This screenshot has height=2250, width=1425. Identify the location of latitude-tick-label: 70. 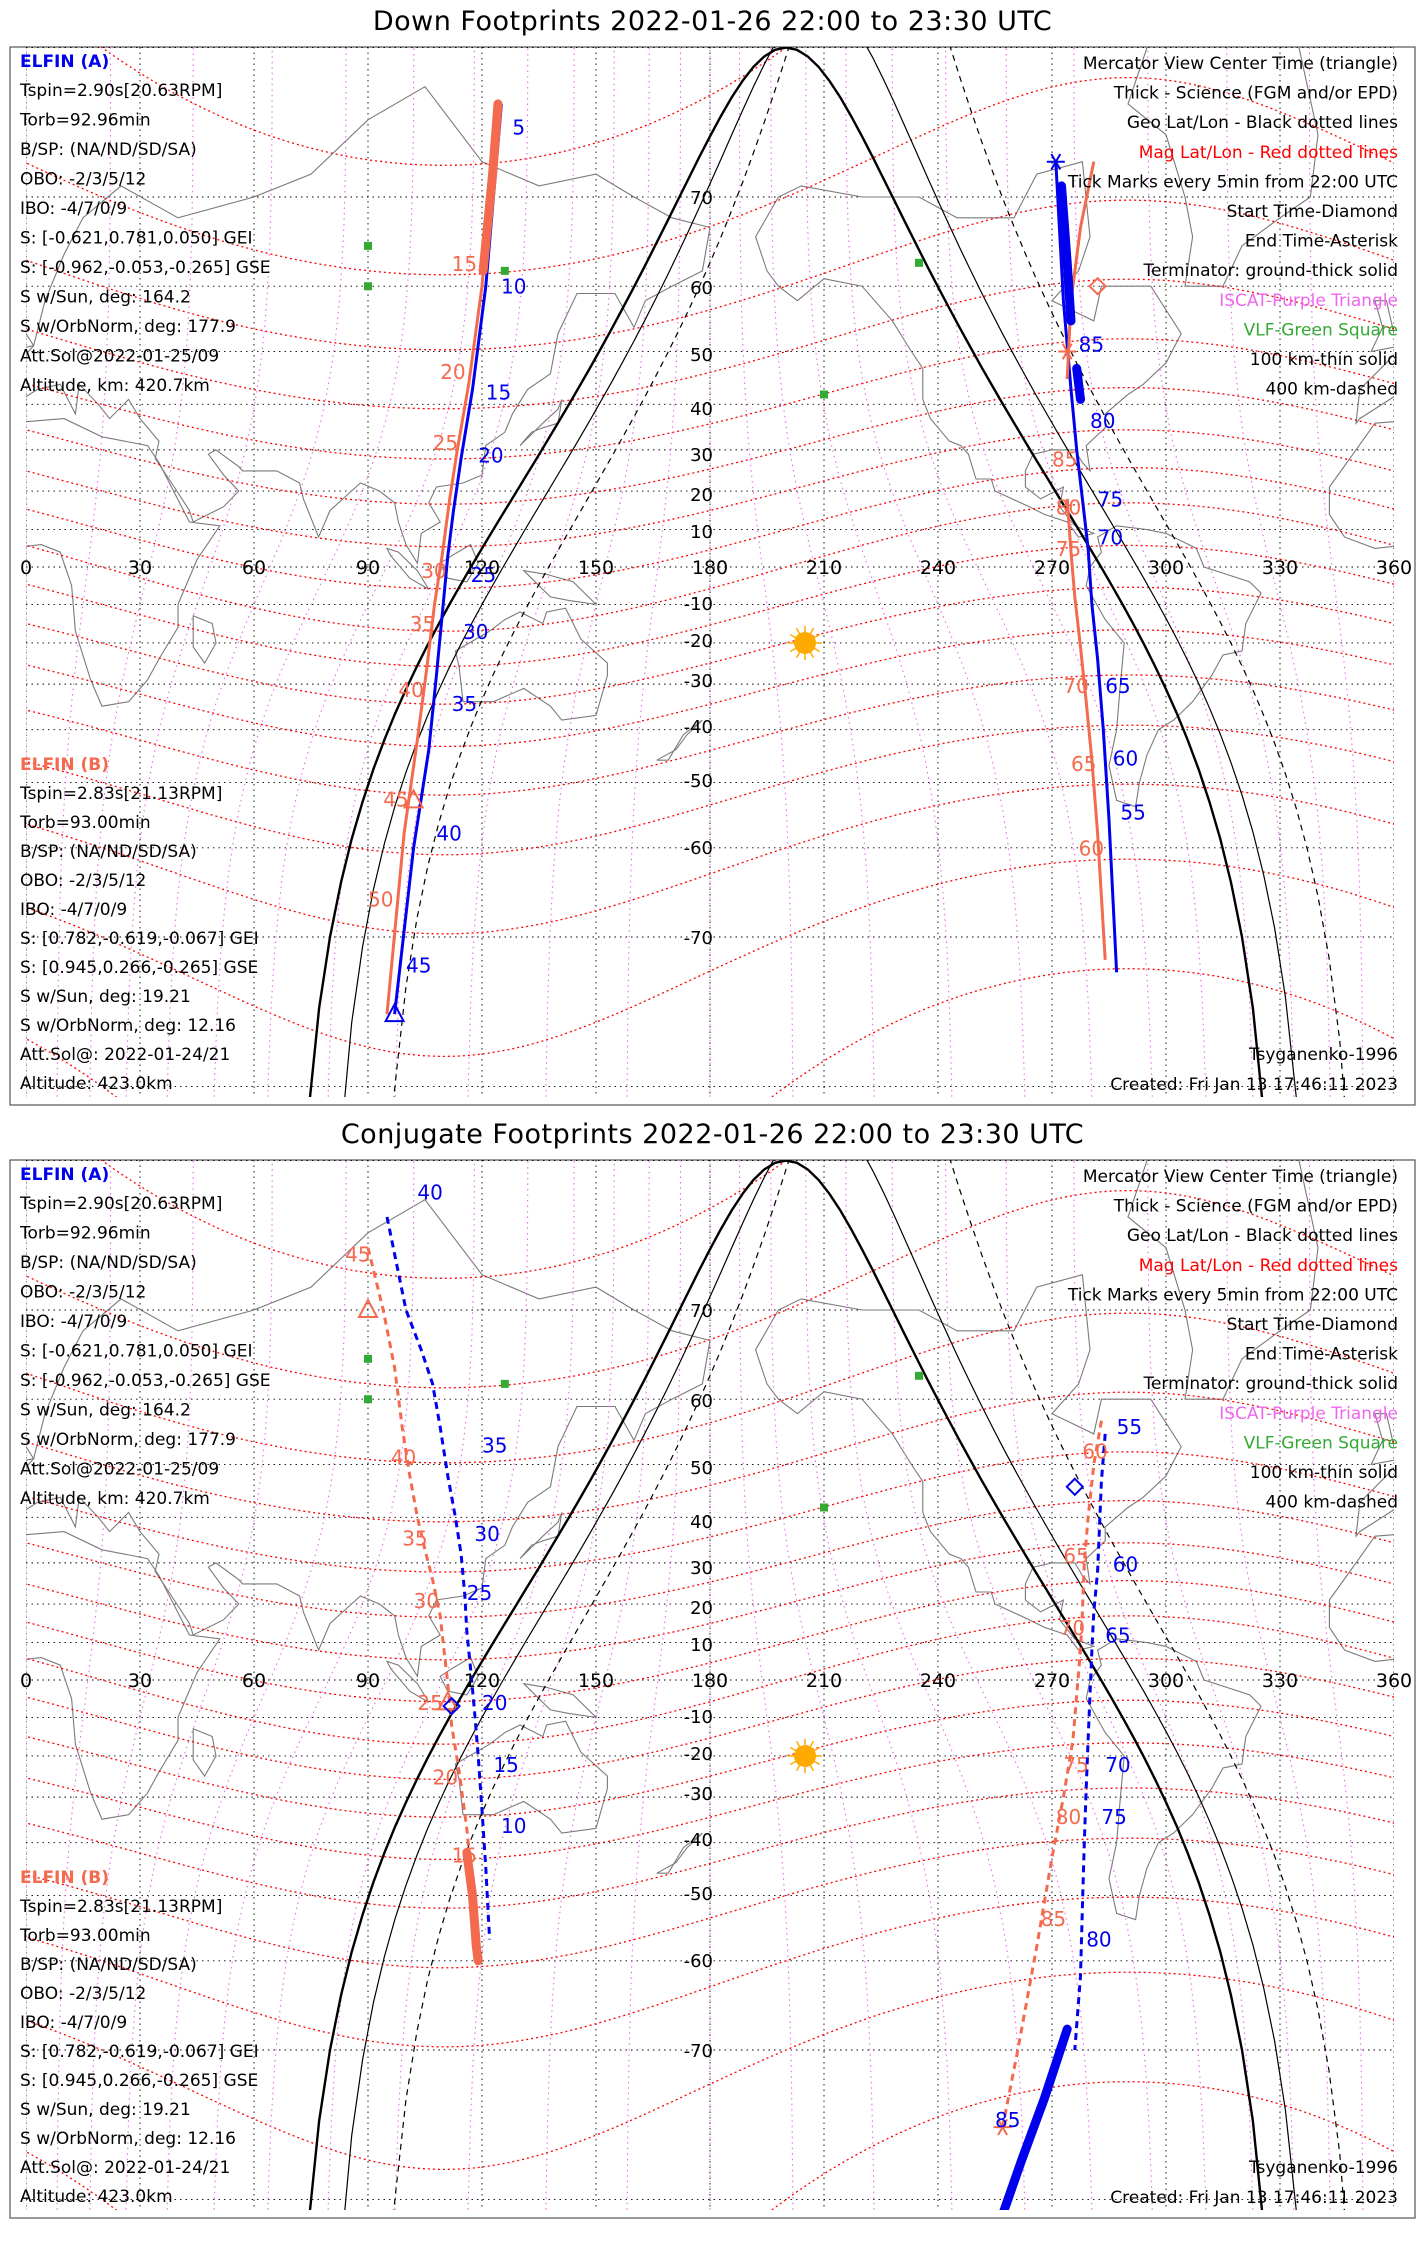
(701, 1311).